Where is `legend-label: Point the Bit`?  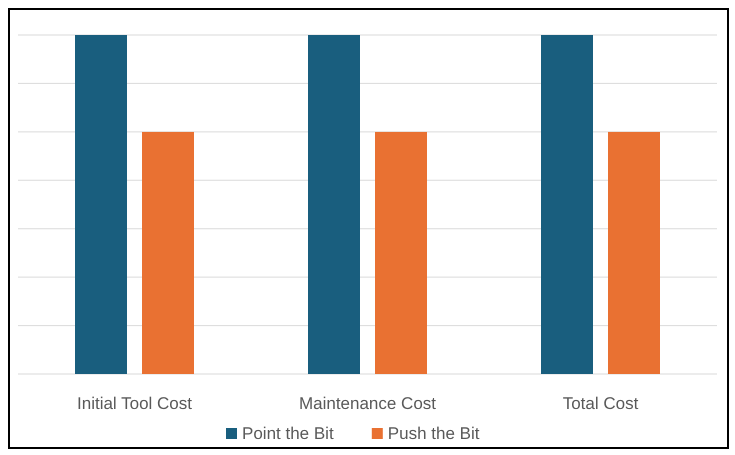
legend-label: Point the Bit is located at coordinates (288, 433).